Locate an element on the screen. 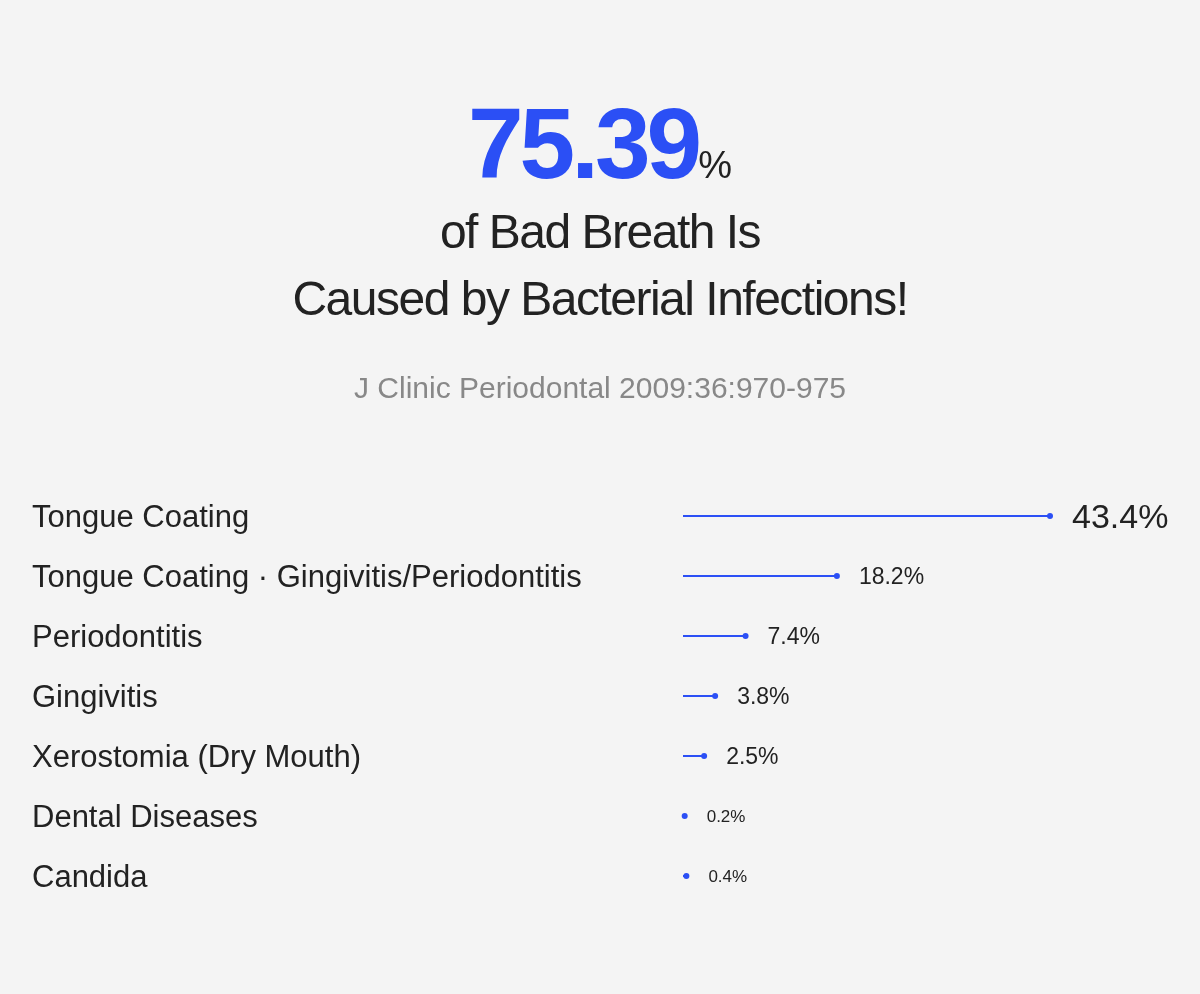  data-label: 3.8% is located at coordinates (763, 696).